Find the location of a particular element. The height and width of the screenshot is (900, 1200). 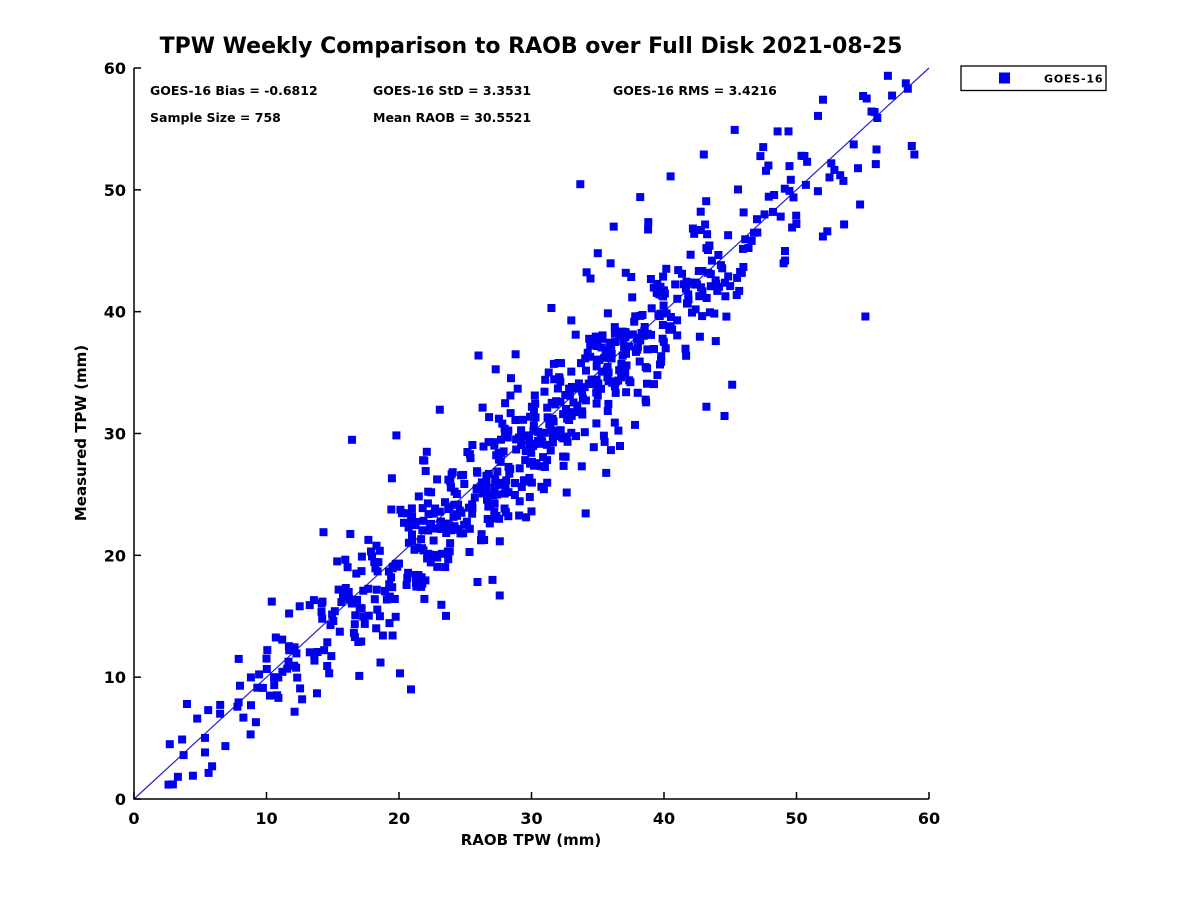

stat-bias: GOES-16 Bias = -0.6812 is located at coordinates (234, 90).